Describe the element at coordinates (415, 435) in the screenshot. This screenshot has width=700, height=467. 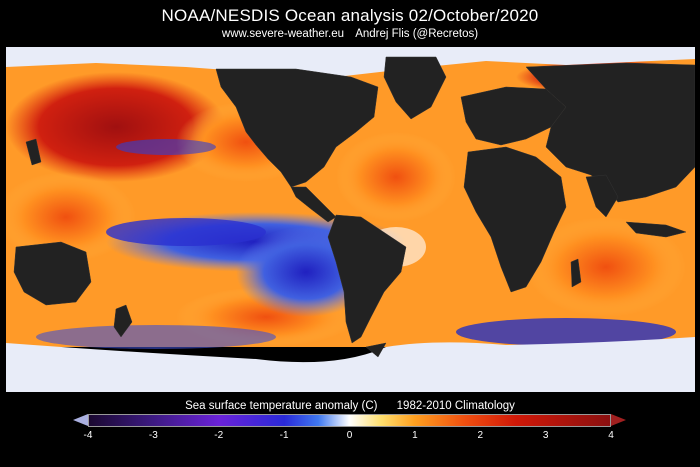
I see `colorbar-tick-label: 1` at that location.